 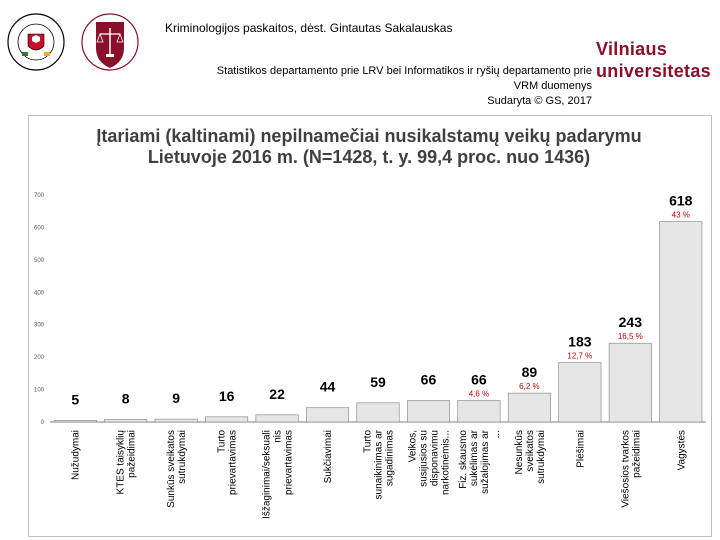 What do you see at coordinates (39, 261) in the screenshot?
I see `y-tick-label: 500` at bounding box center [39, 261].